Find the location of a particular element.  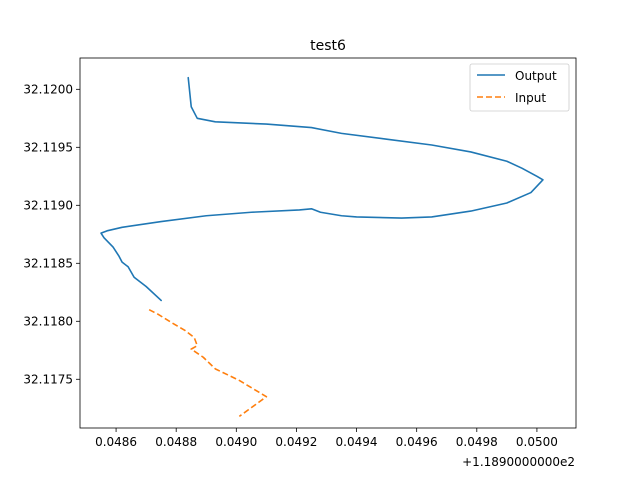

x-tick-label: 0.0500 is located at coordinates (537, 442).